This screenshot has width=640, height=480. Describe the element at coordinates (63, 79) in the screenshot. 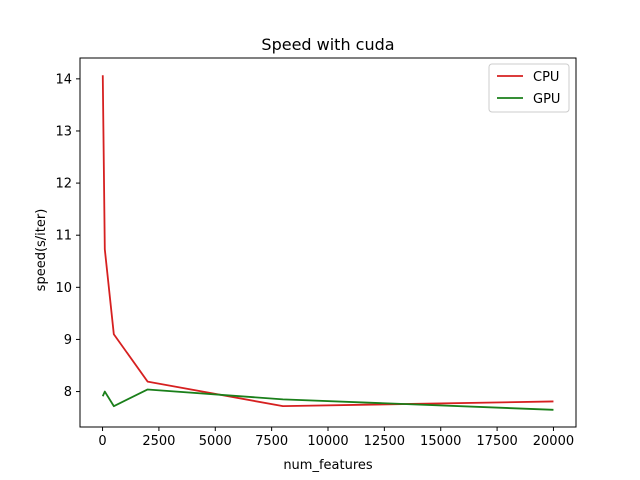

I see `y-tick-label: 14` at that location.